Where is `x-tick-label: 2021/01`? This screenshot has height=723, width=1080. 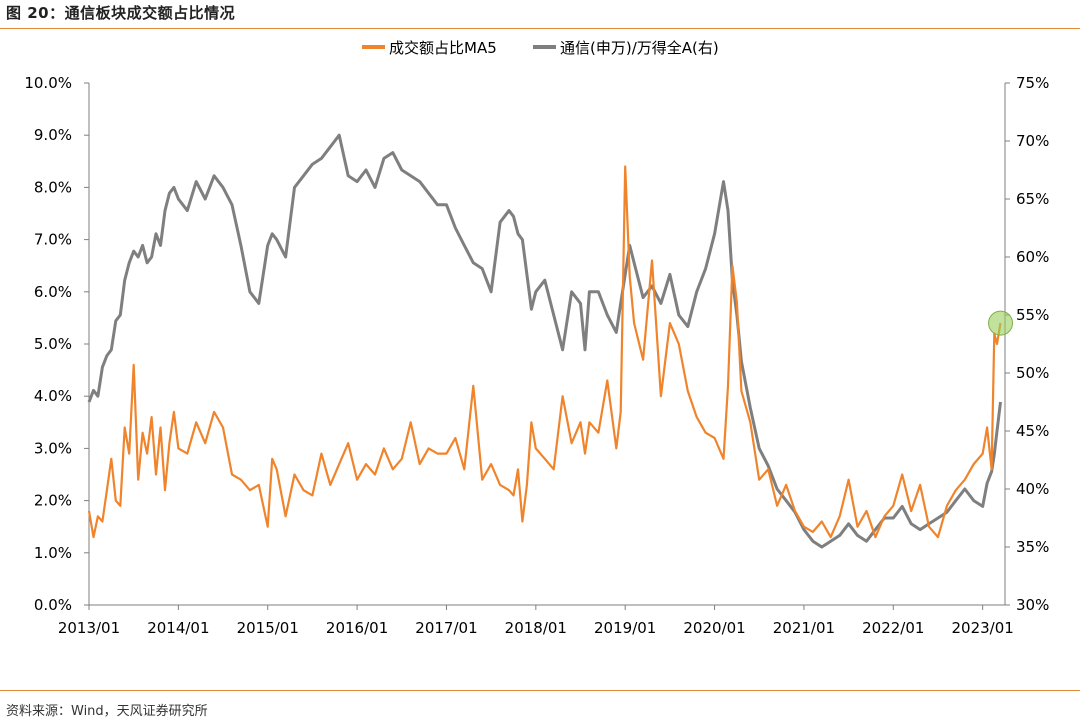
x-tick-label: 2021/01 is located at coordinates (804, 628).